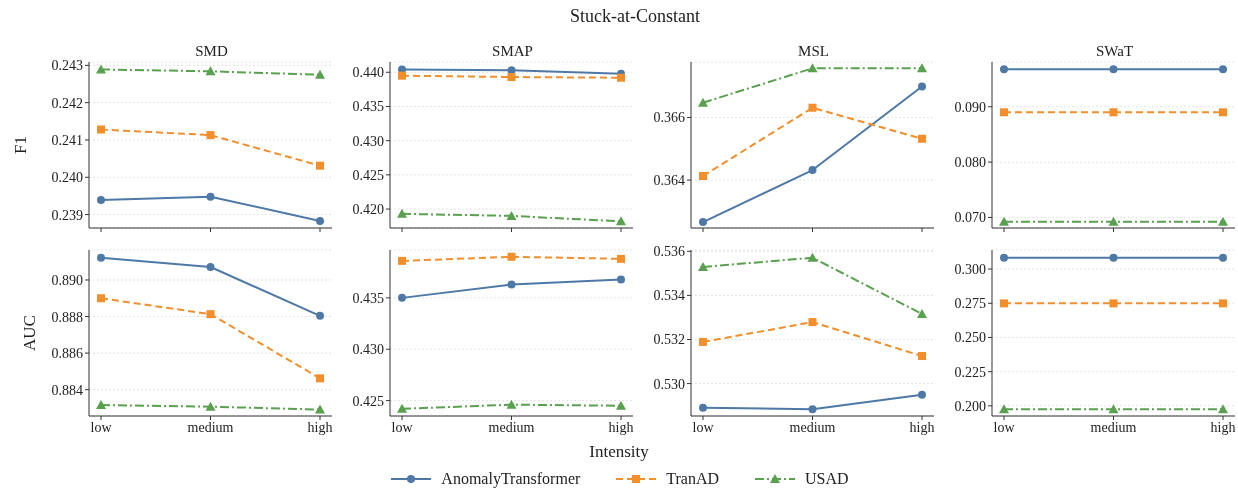 The width and height of the screenshot is (1238, 495). I want to click on y-tick-label: 0.243, so click(67, 66).